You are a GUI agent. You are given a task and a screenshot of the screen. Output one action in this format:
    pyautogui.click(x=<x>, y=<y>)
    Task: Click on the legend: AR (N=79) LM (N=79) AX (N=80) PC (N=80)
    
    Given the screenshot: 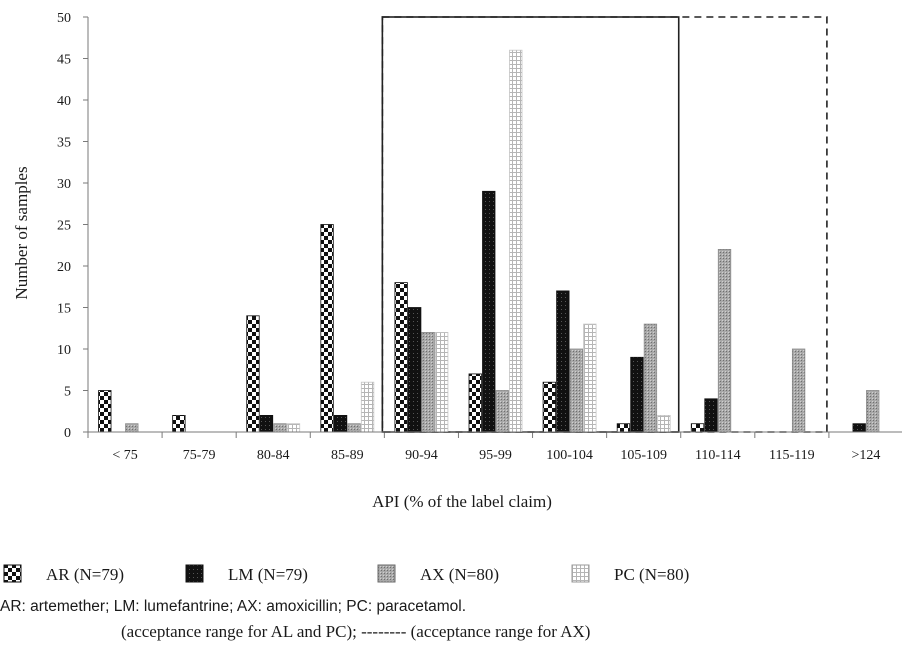 What is the action you would take?
    pyautogui.click(x=346, y=574)
    